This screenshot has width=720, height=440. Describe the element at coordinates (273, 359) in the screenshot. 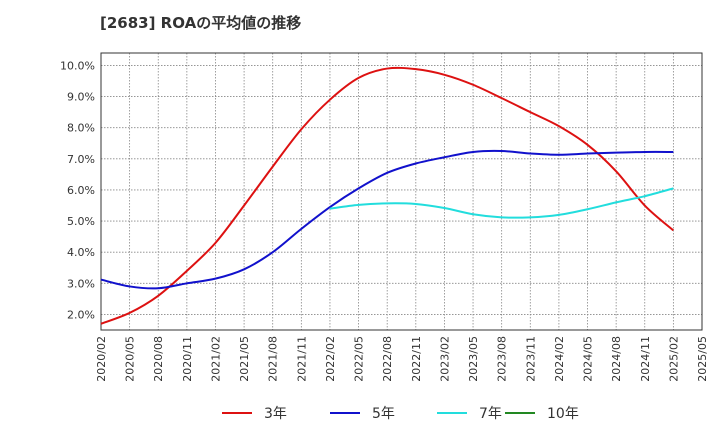

I see `x-tick-label: 2021/08` at that location.